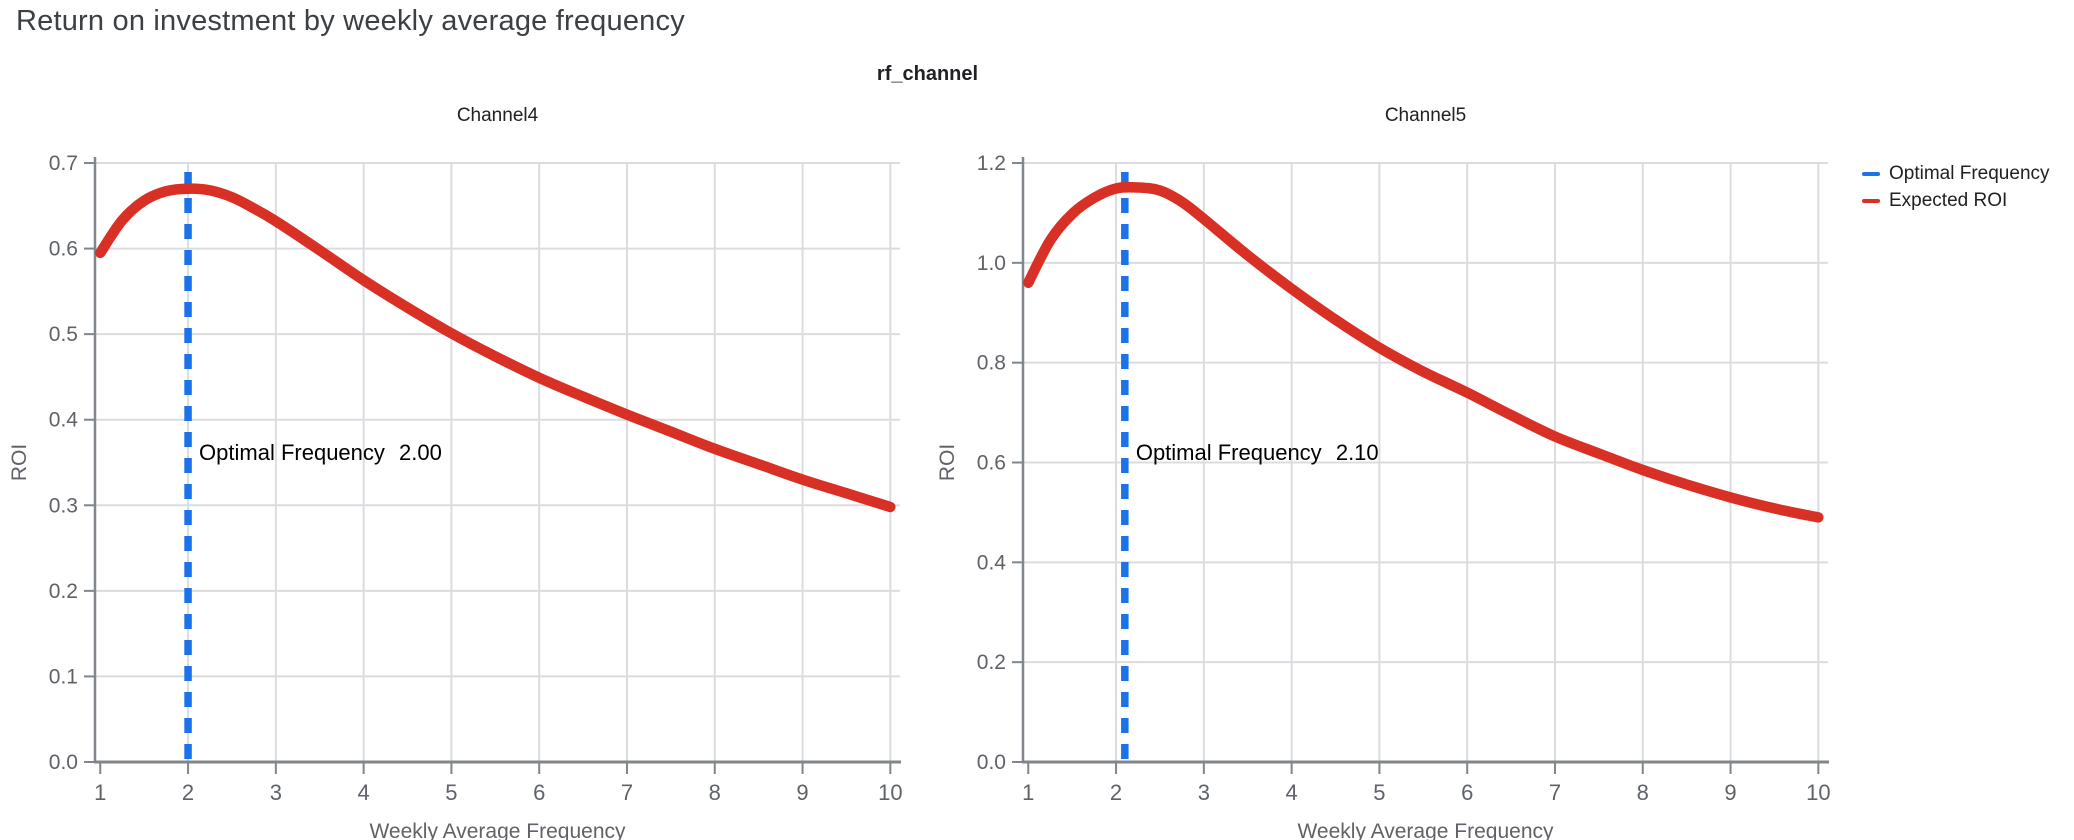  I want to click on legend-item-optimal-frequency: Optimal Frequency, so click(1956, 173).